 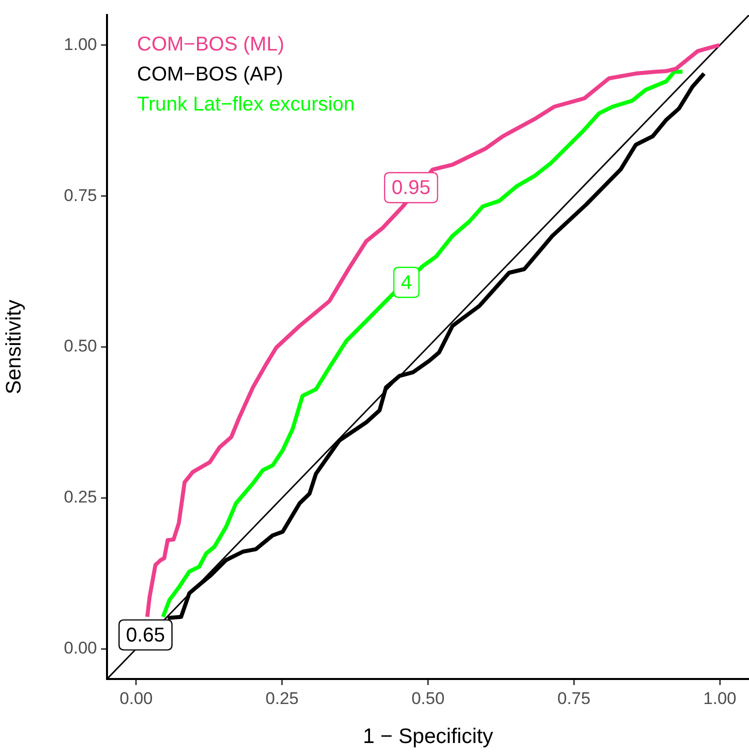 I want to click on y-tick-label: 0.25, so click(x=80, y=497).